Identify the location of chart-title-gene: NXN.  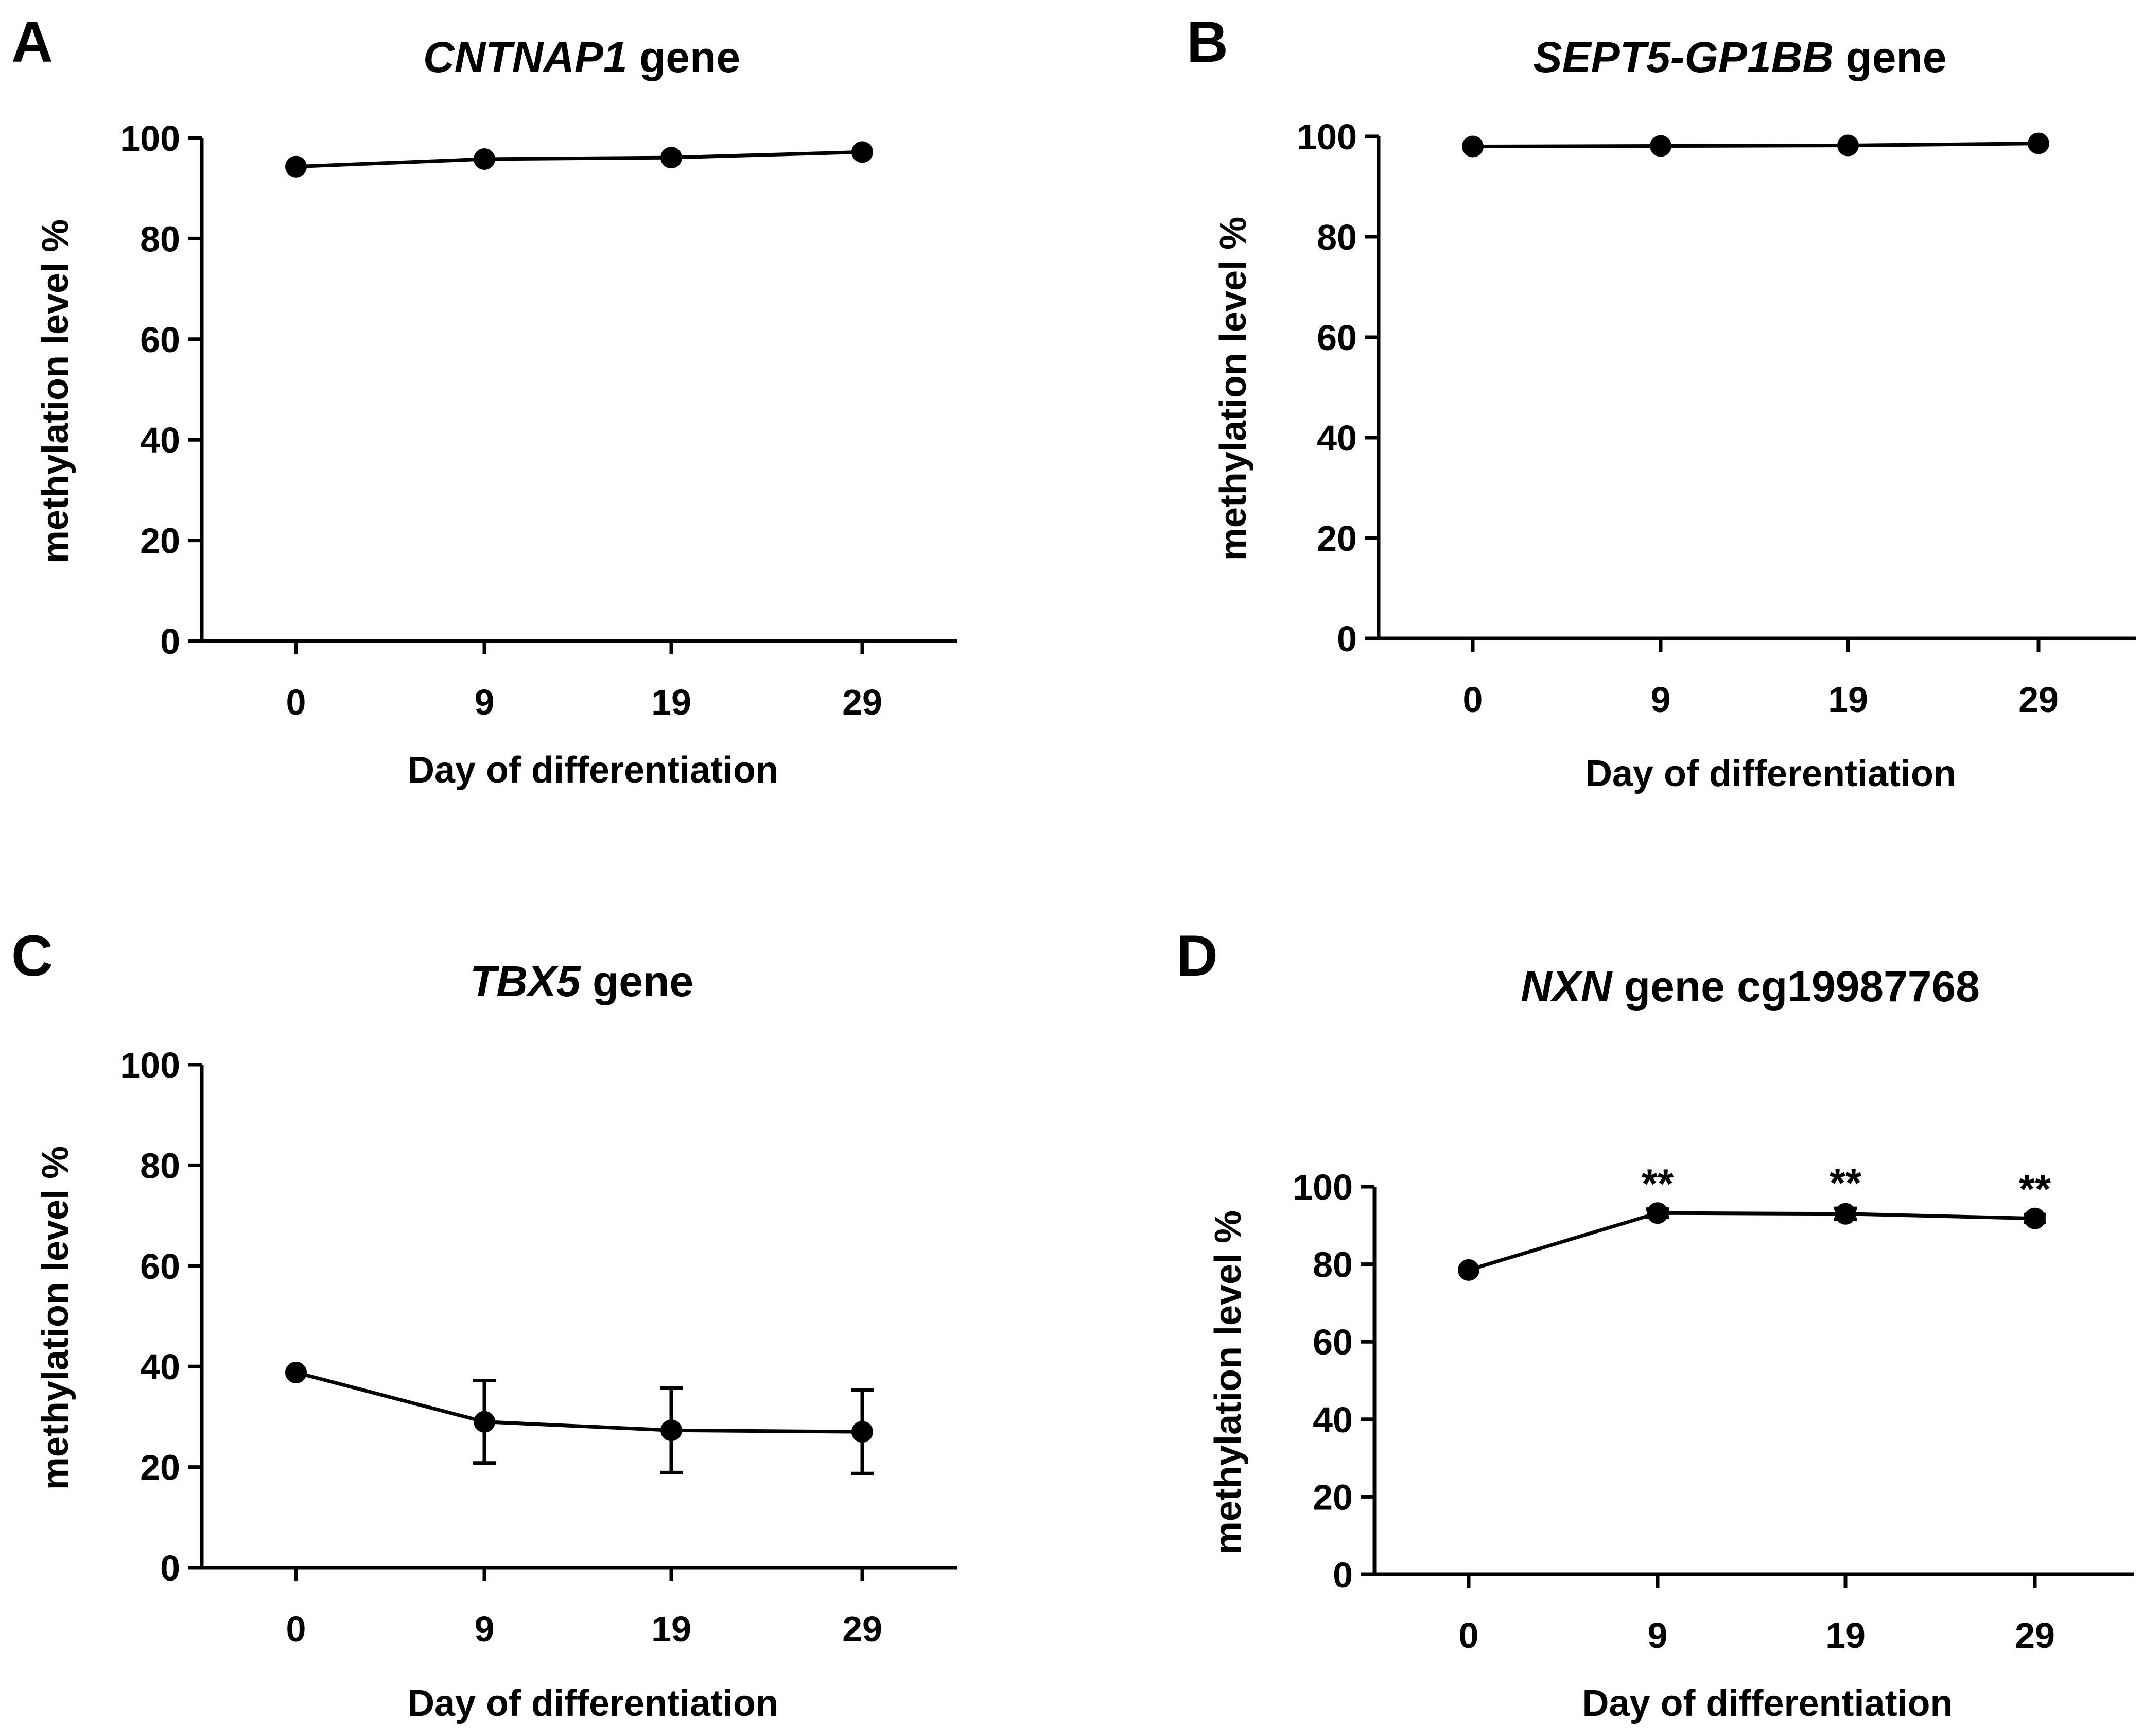
(1567, 987).